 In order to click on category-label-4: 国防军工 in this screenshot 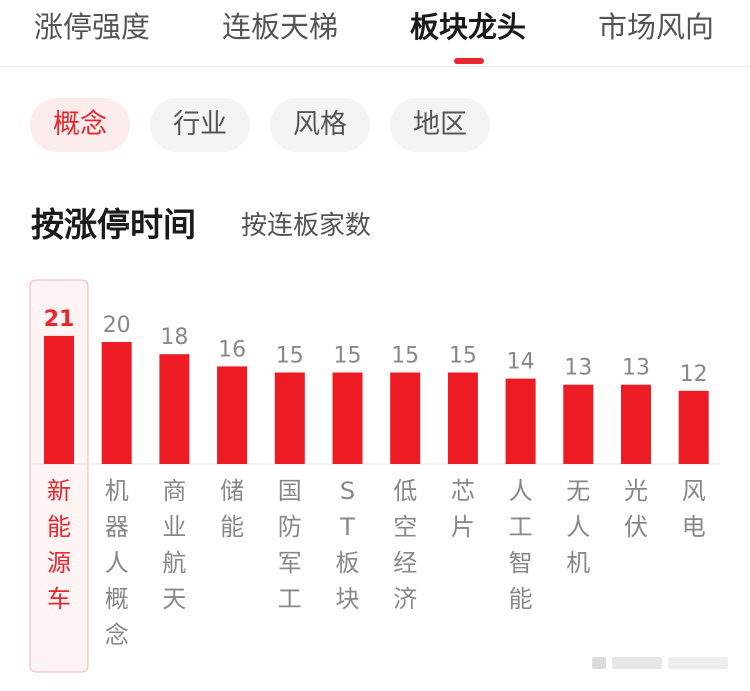, I will do `click(290, 545)`.